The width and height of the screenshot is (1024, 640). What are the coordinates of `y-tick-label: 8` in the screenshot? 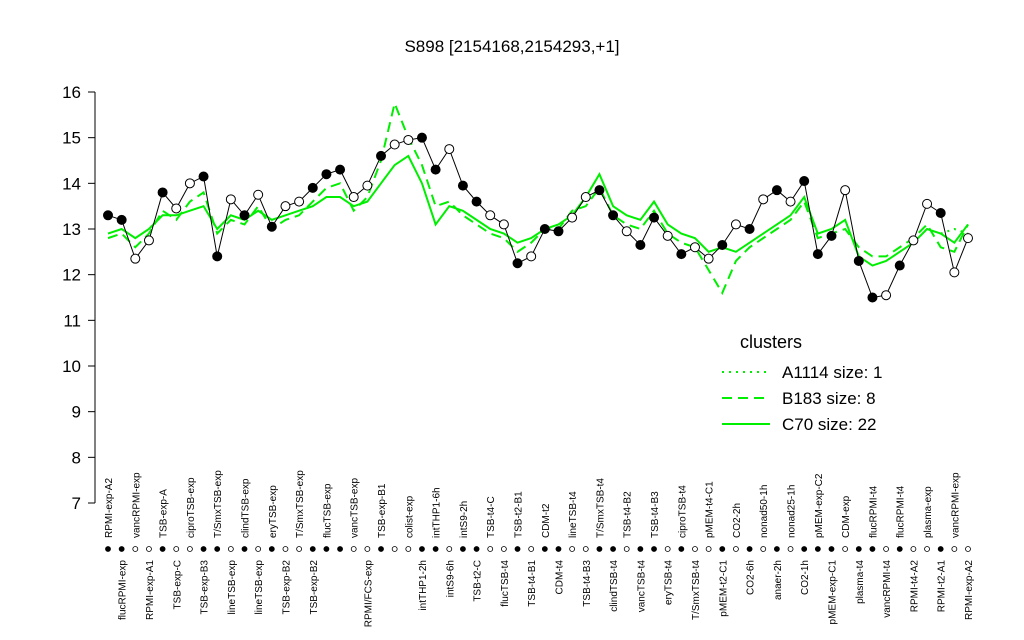 It's located at (76, 457).